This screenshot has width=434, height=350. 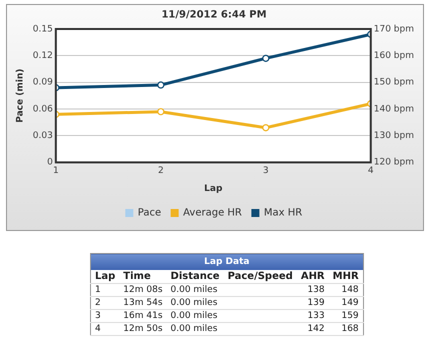 What do you see at coordinates (346, 316) in the screenshot?
I see `text: 159` at bounding box center [346, 316].